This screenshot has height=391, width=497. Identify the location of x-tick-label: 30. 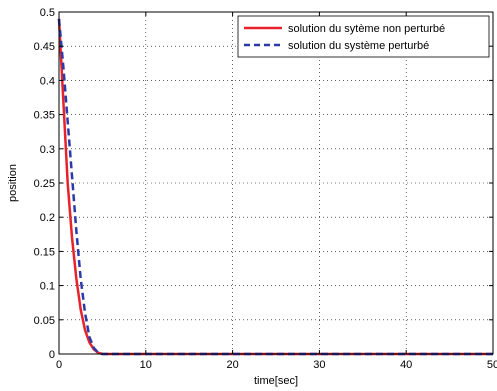
(319, 365).